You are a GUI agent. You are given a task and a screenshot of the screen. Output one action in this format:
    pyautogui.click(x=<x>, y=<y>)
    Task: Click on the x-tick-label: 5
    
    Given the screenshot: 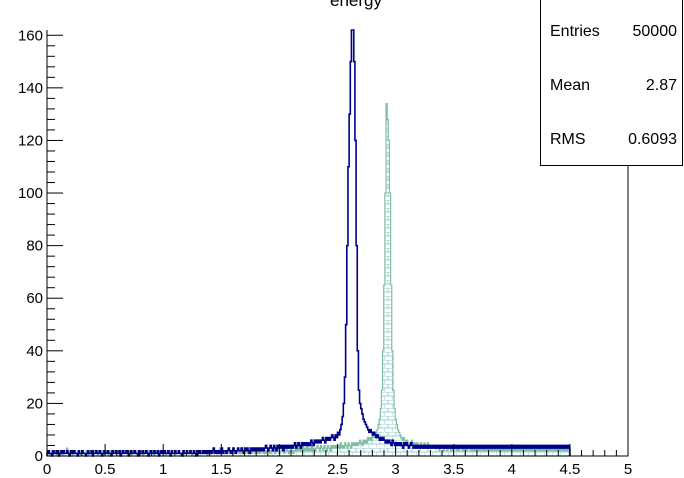 What is the action you would take?
    pyautogui.click(x=628, y=469)
    